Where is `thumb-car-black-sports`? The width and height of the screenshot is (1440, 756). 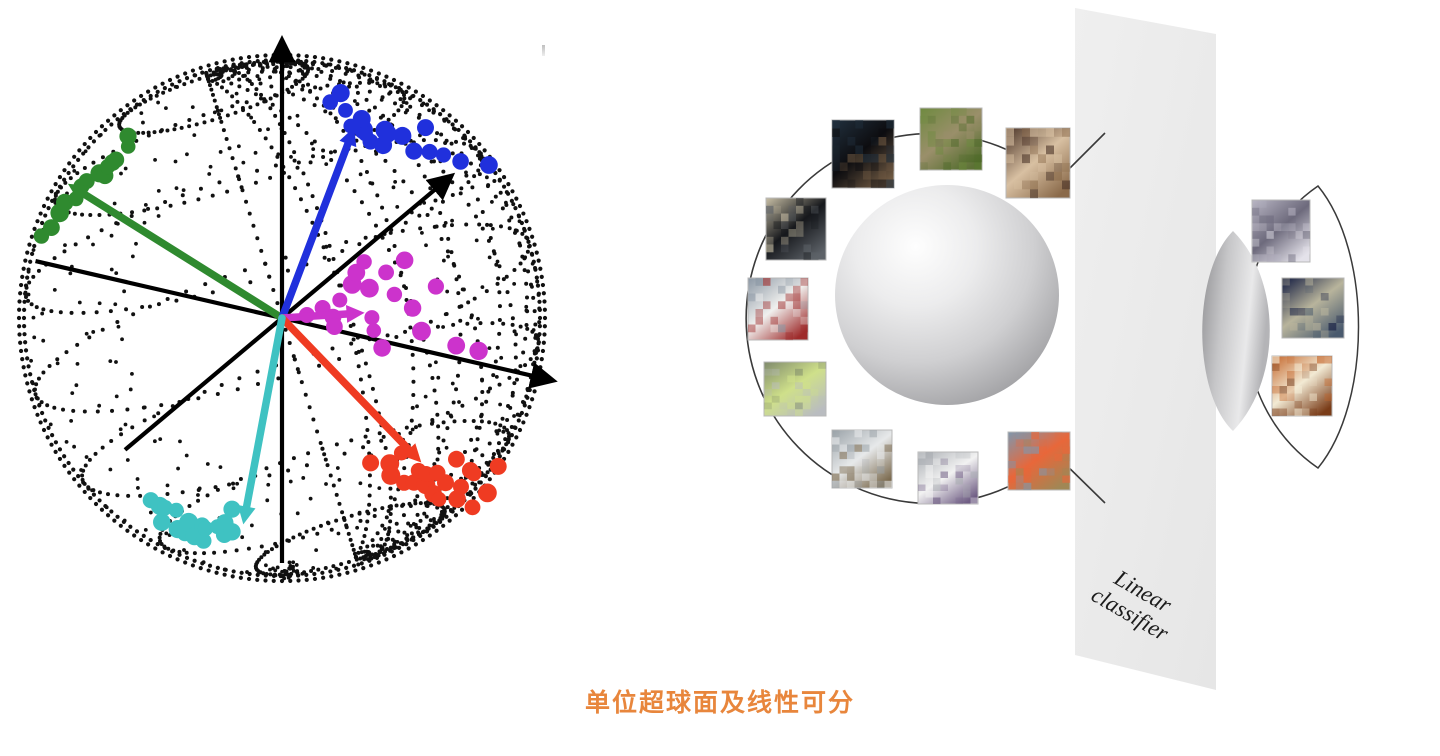 thumb-car-black-sports is located at coordinates (796, 229).